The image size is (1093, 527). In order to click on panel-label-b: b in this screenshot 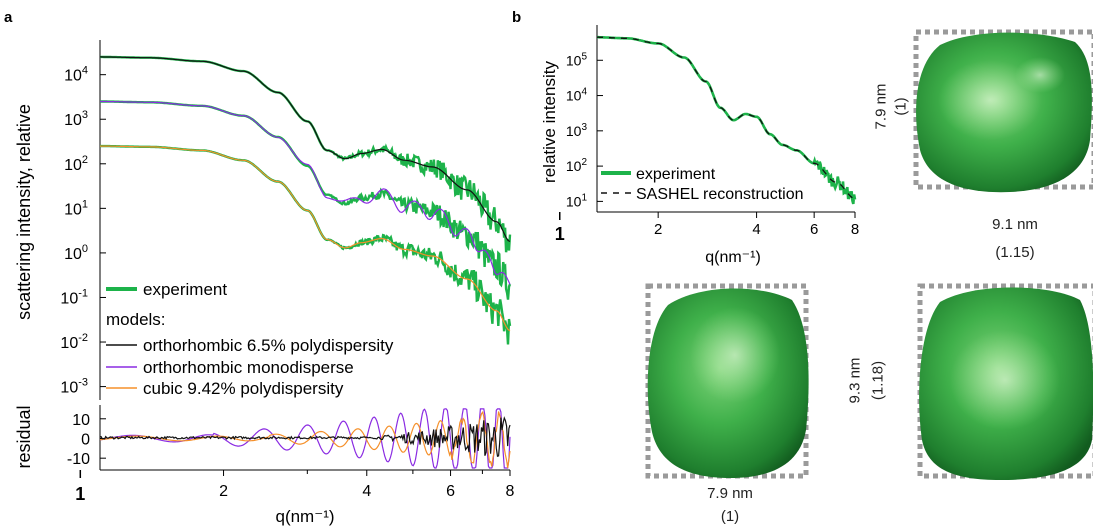, I will do `click(517, 17)`.